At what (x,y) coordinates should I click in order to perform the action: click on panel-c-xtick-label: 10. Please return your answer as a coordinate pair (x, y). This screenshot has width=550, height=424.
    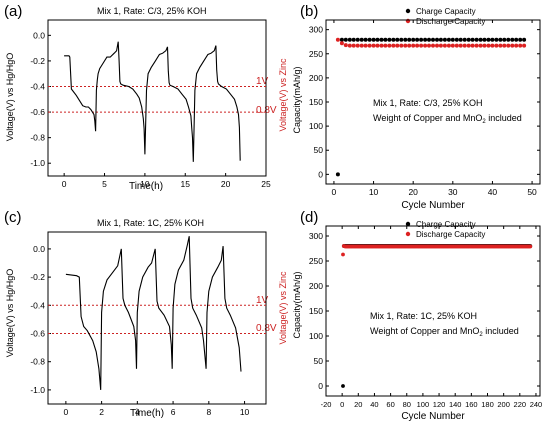
    Looking at the image, I should click on (245, 412).